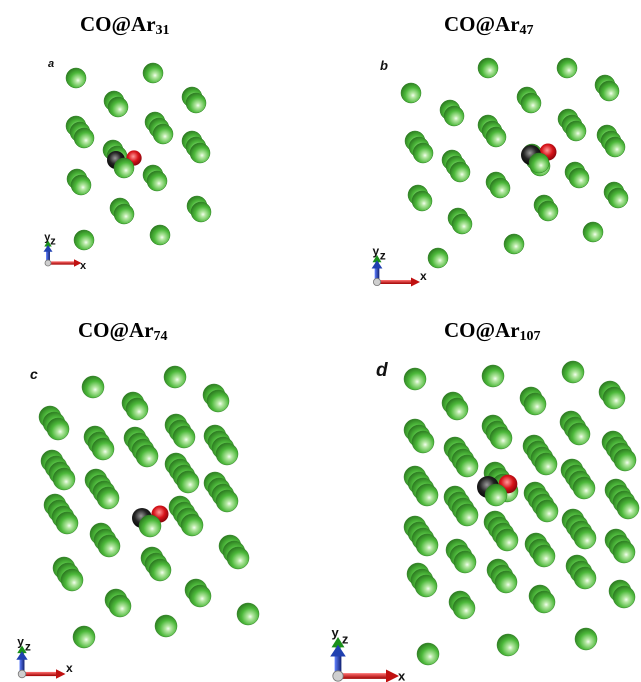 The width and height of the screenshot is (641, 682). I want to click on panel-b-structure: x y z, so click(500, 172).